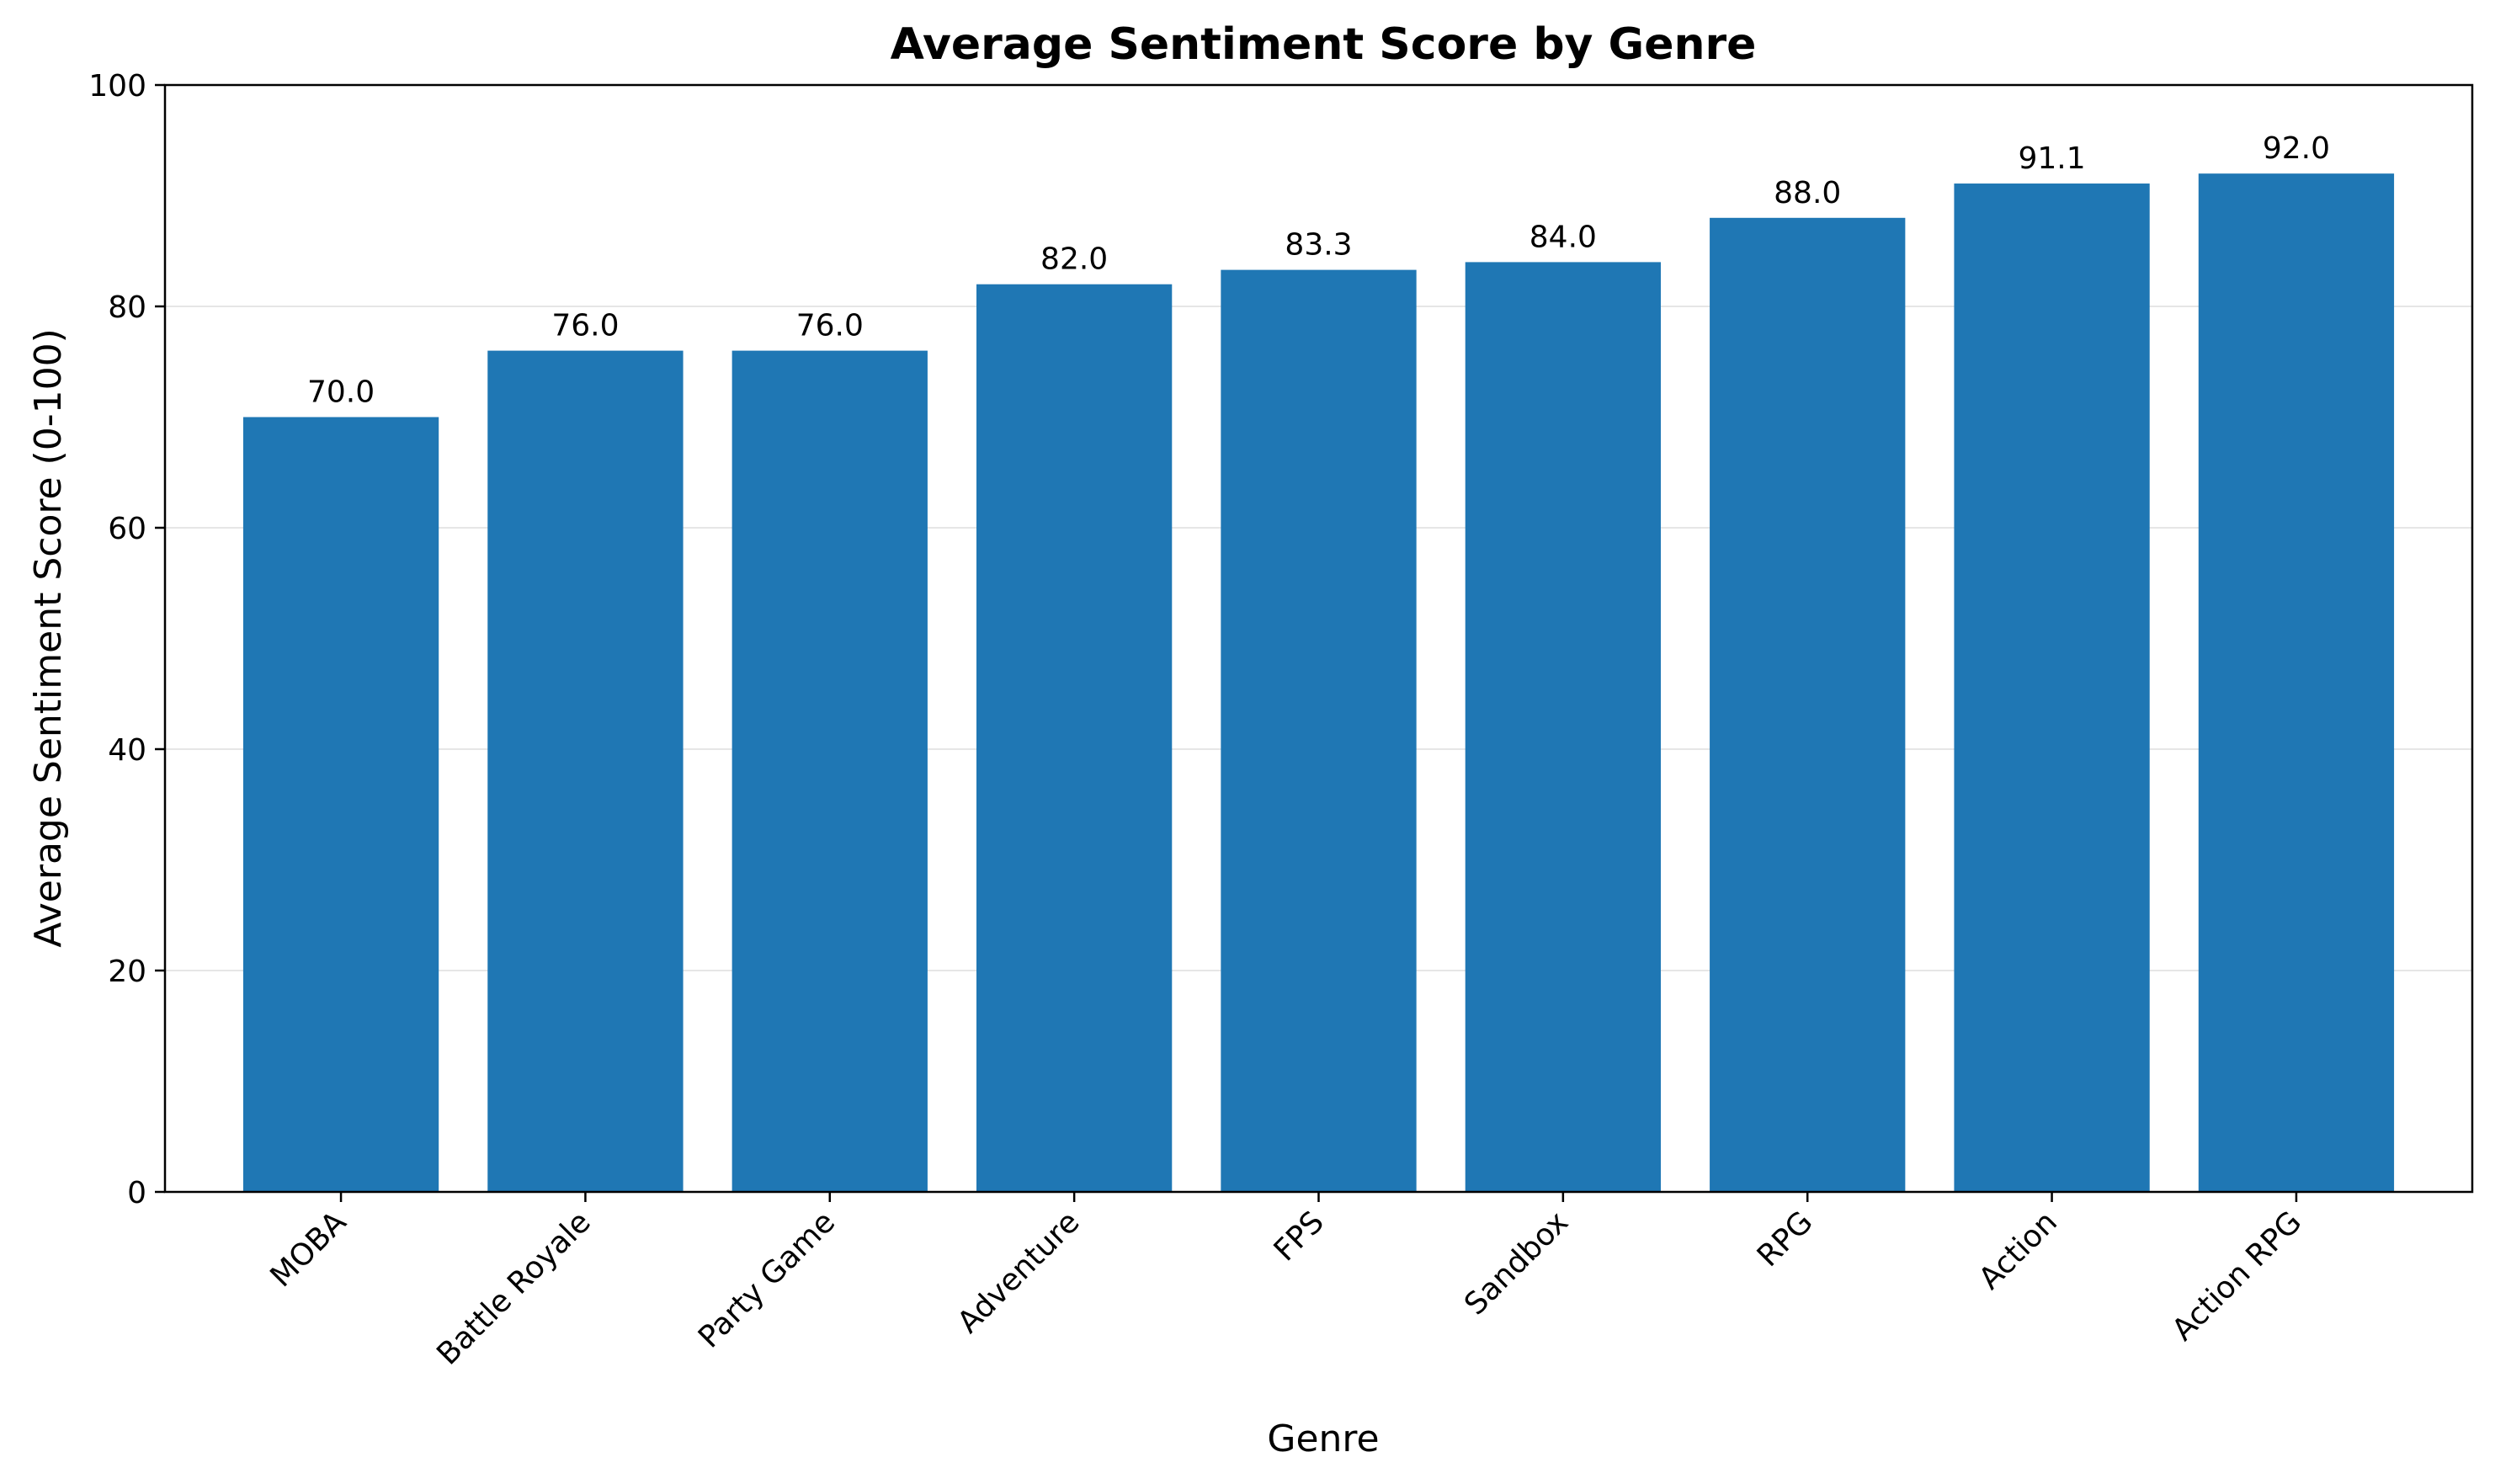 Image resolution: width=2495 pixels, height=1484 pixels. What do you see at coordinates (2296, 148) in the screenshot?
I see `data-label: 92.0` at bounding box center [2296, 148].